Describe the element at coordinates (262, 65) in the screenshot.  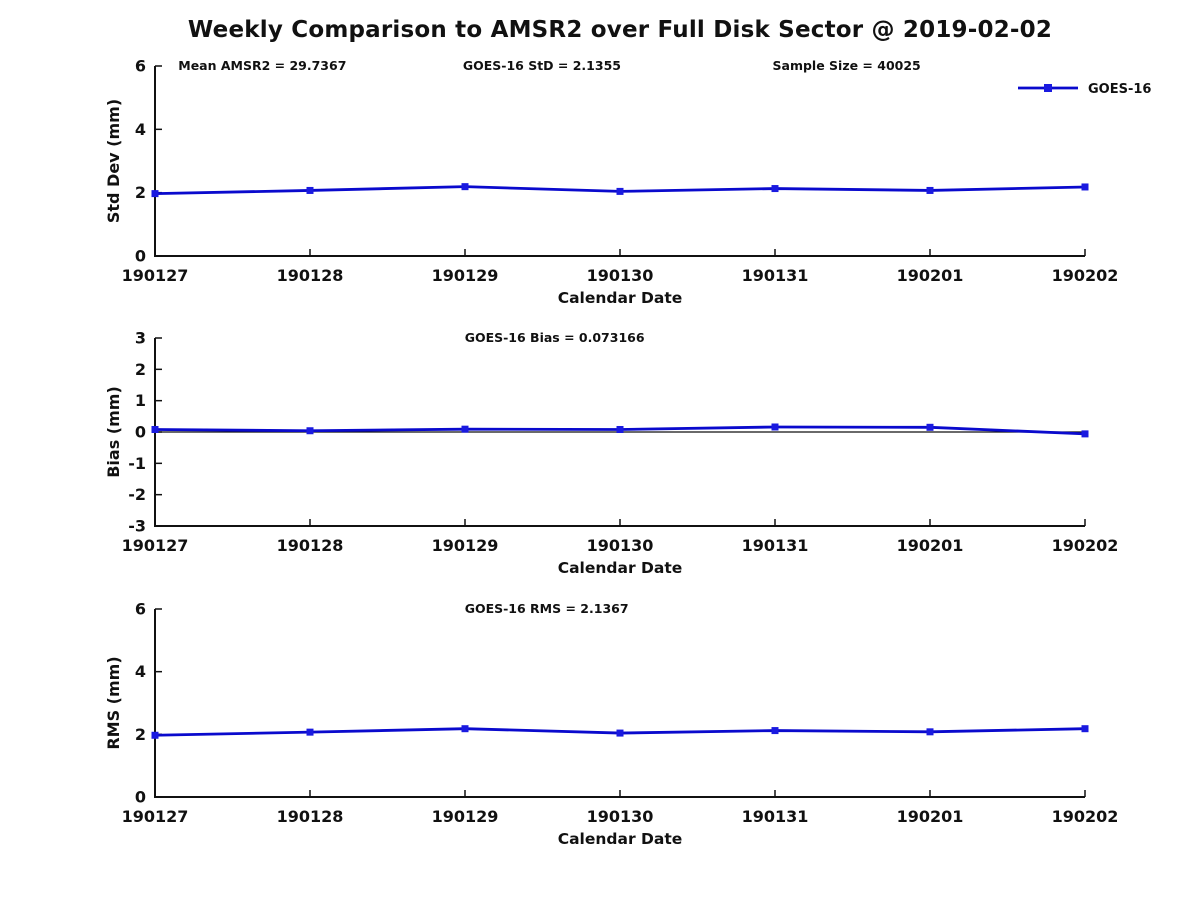
I see `annotation-text: Mean AMSR2 = 29.7367` at that location.